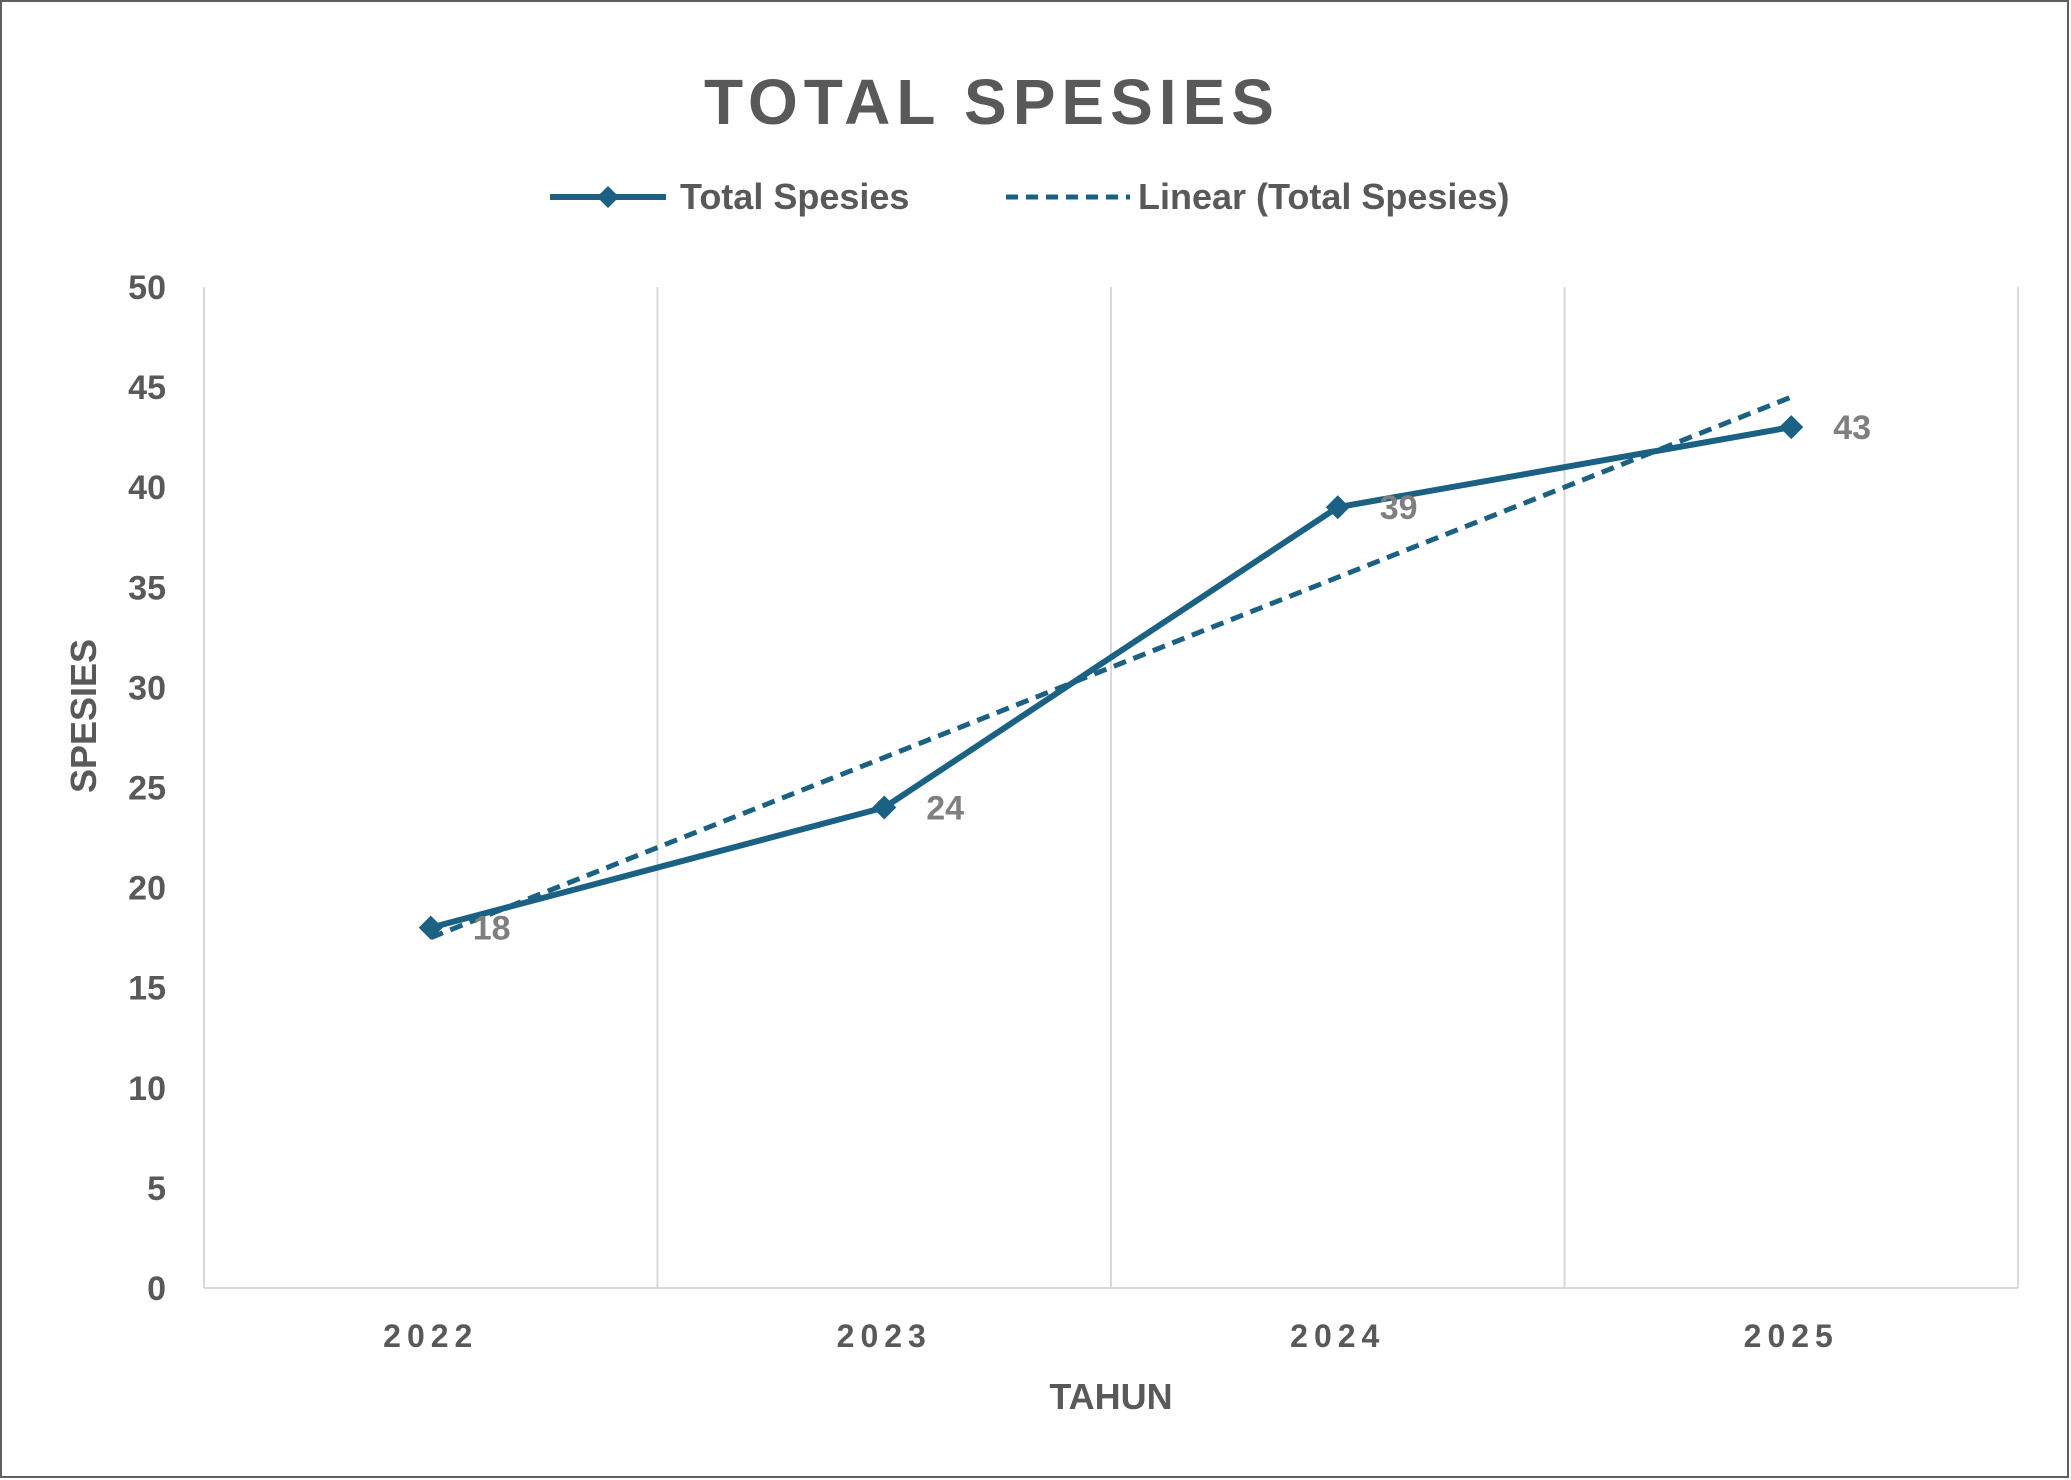 Image resolution: width=2071 pixels, height=1480 pixels. I want to click on y-tick-label: 25, so click(147, 789).